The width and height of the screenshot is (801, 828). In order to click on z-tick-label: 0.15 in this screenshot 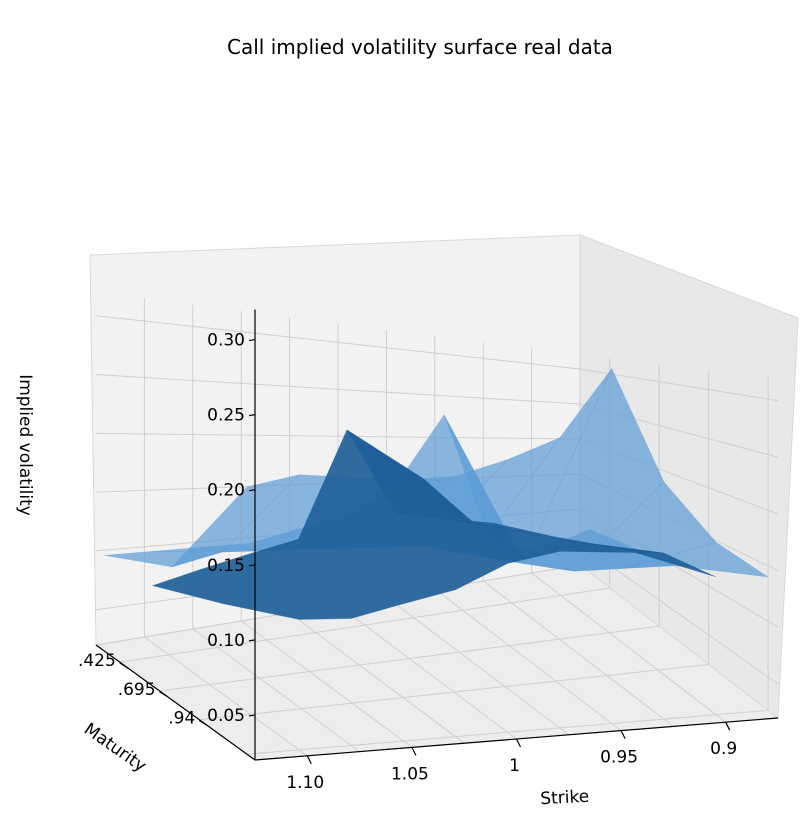, I will do `click(226, 566)`.